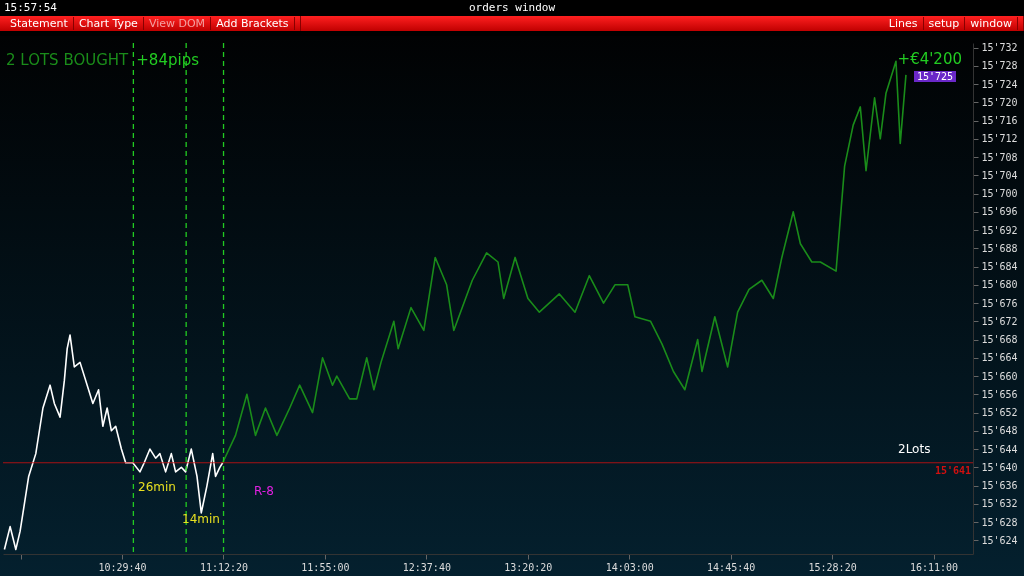 The image size is (1024, 576). Describe the element at coordinates (999, 522) in the screenshot. I see `y-tick-label: 15'628` at that location.